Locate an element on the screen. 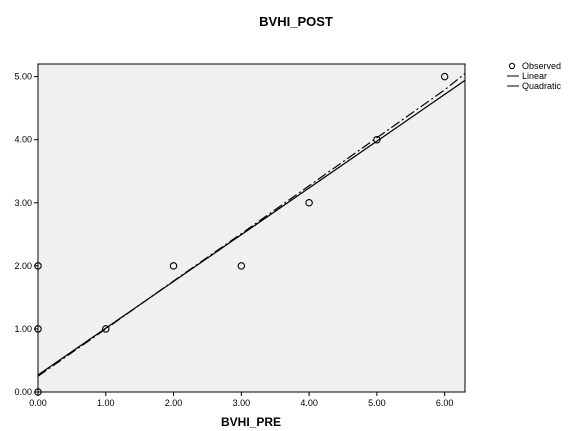  y-tick-label: 4.00 is located at coordinates (23, 140).